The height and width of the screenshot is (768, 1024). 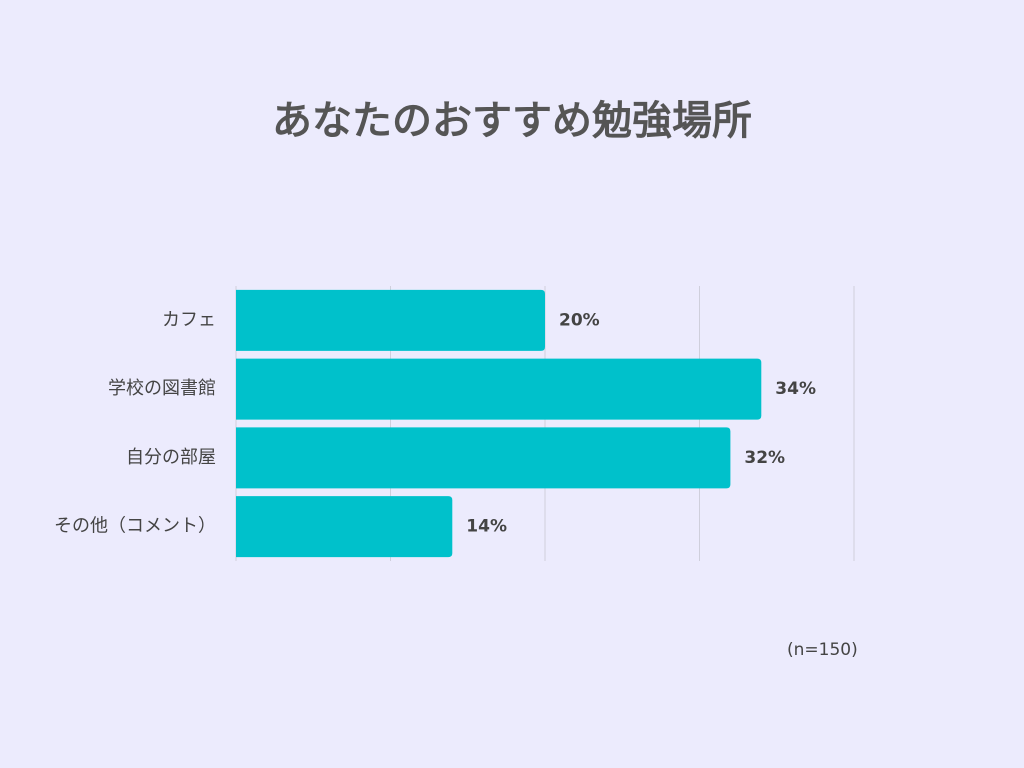 What do you see at coordinates (162, 388) in the screenshot?
I see `category-label: 学校の図書館` at bounding box center [162, 388].